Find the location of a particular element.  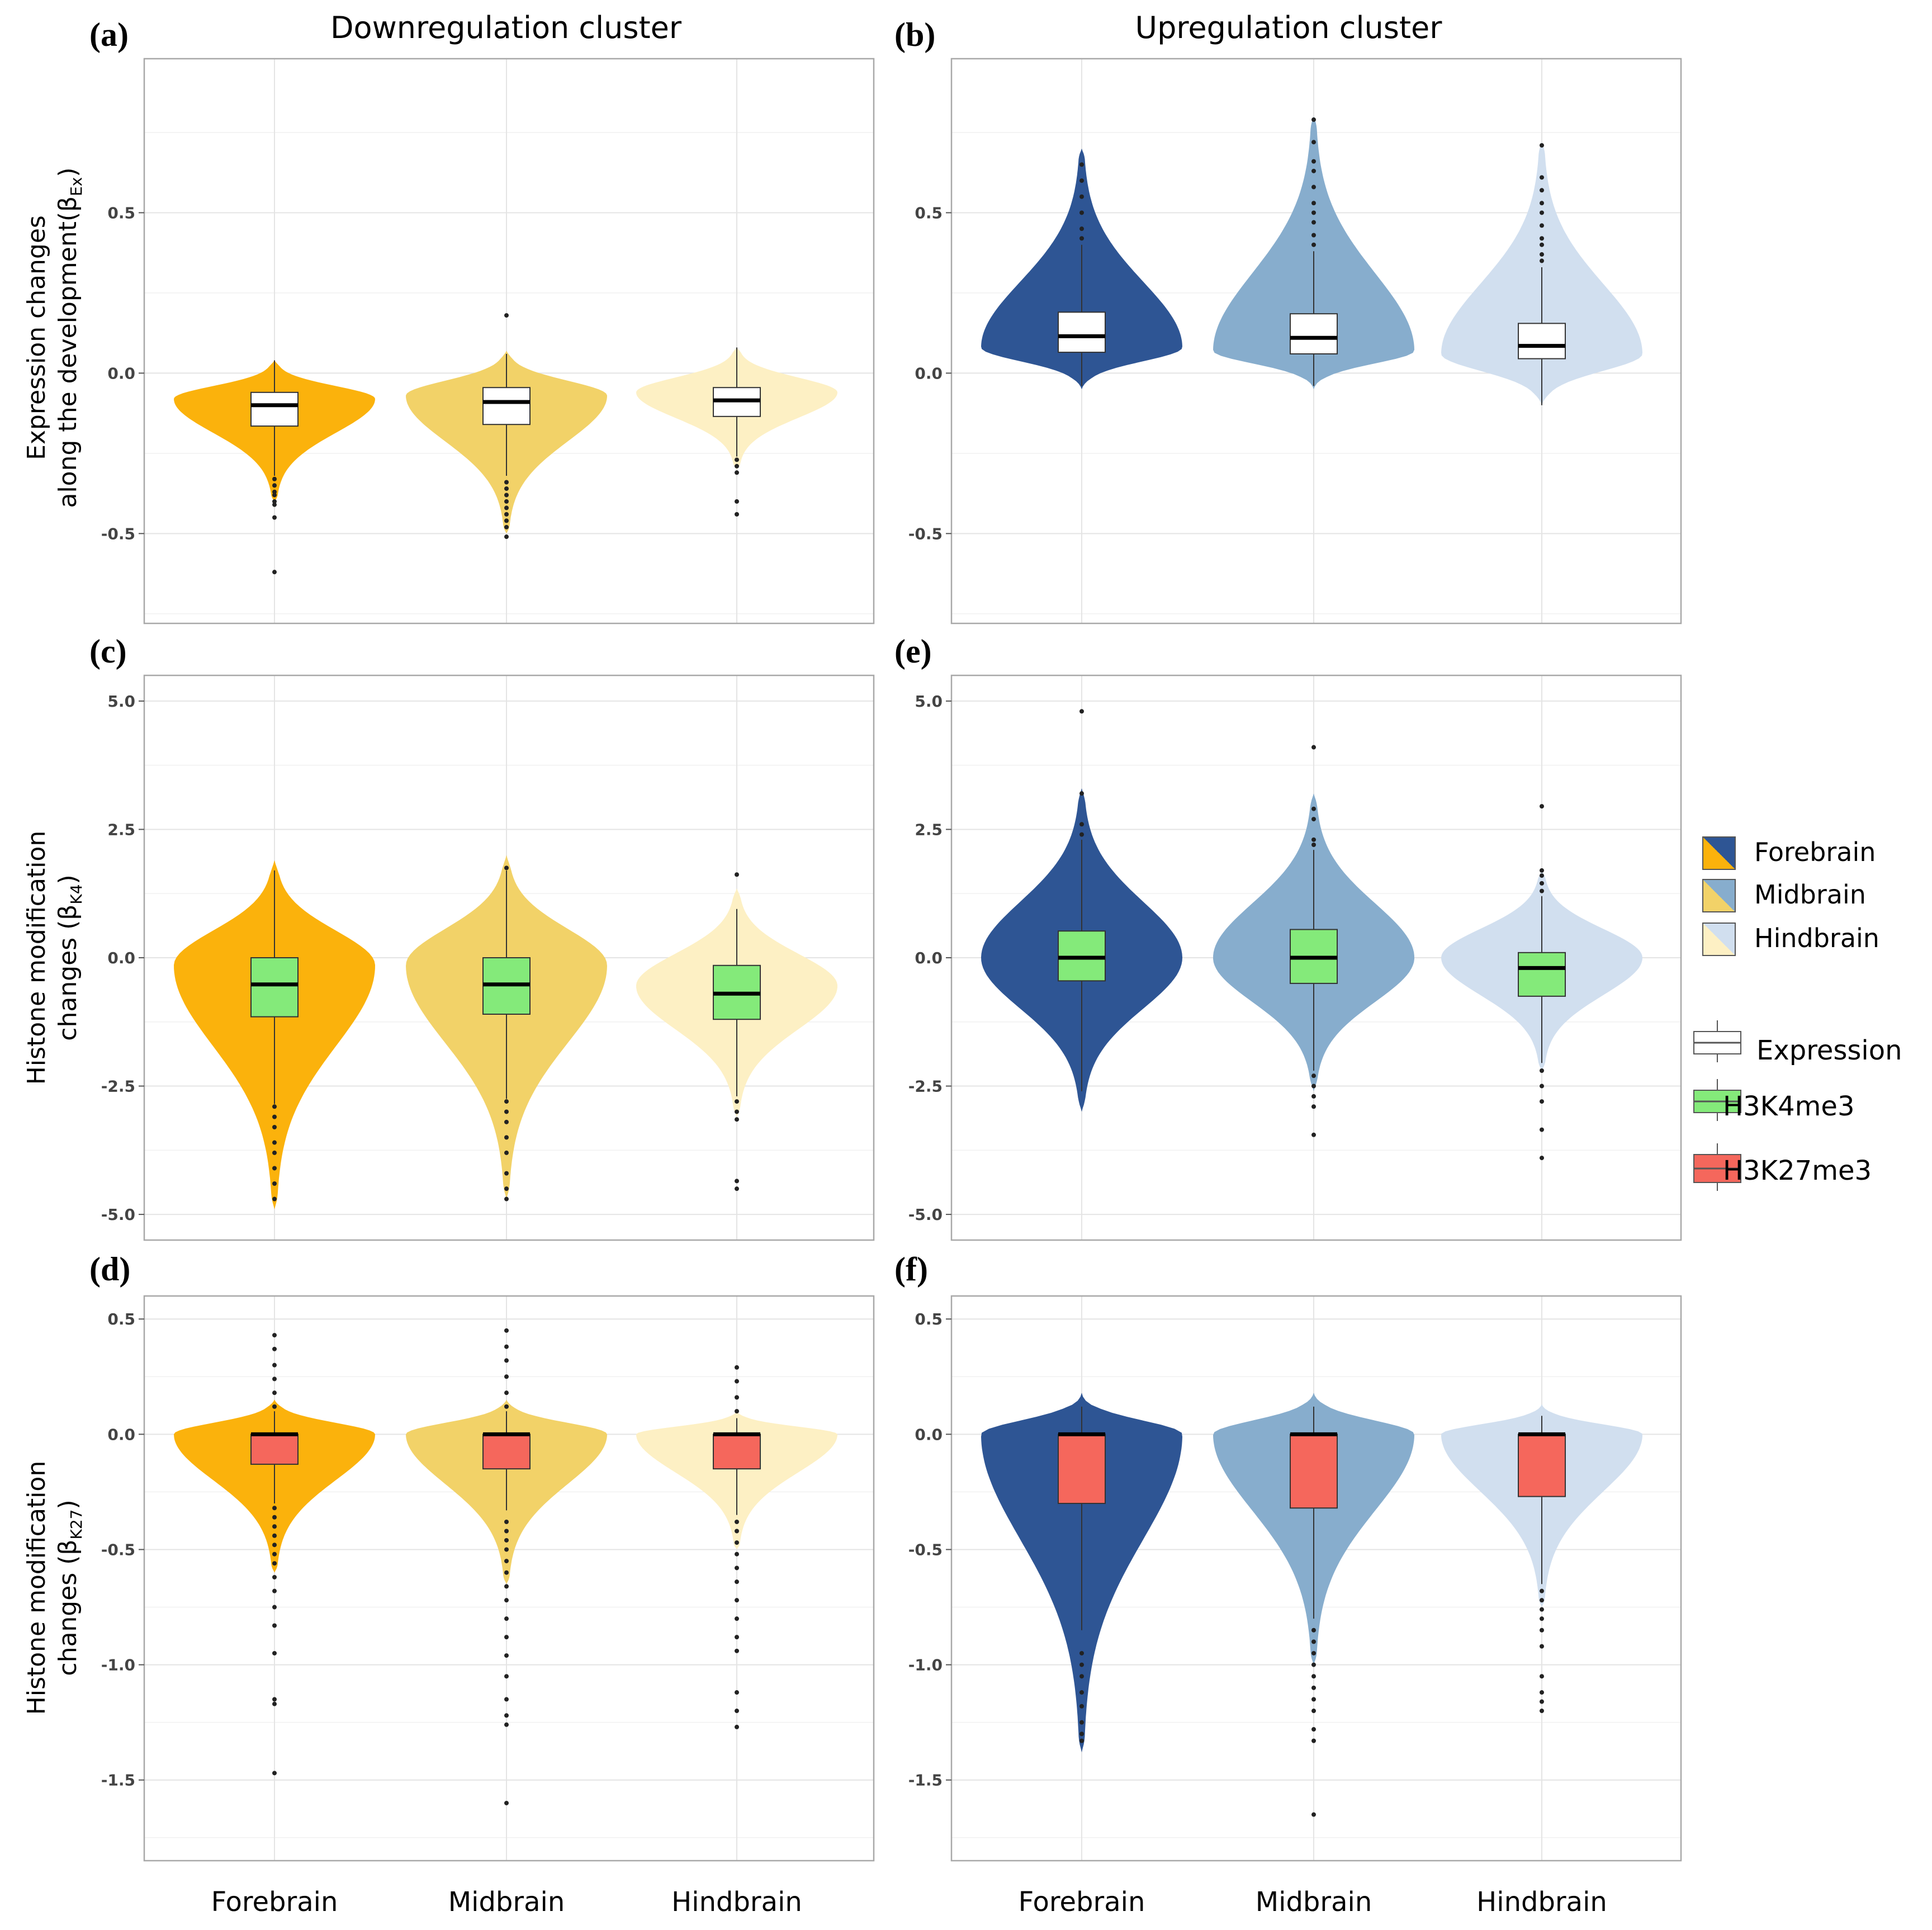

ylabel-k4-line1: Histone modification is located at coordinates (37, 958).